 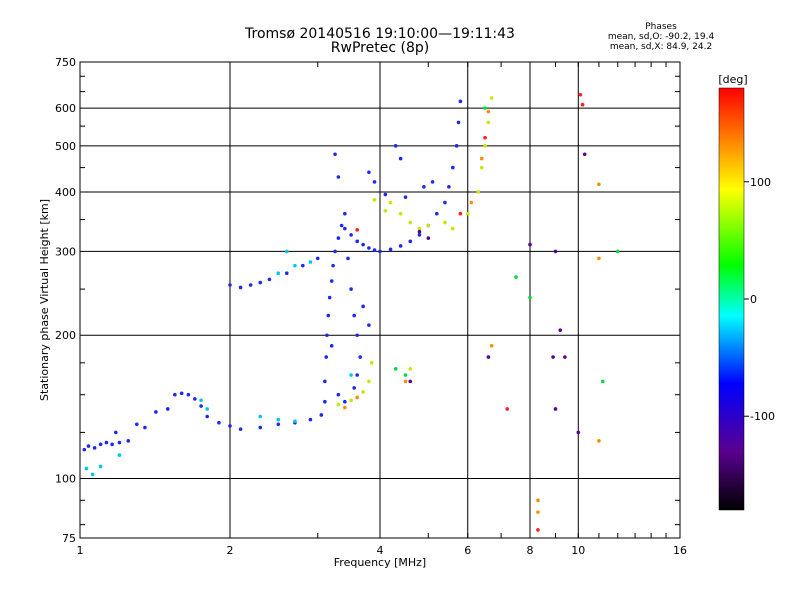 What do you see at coordinates (762, 416) in the screenshot?
I see `colorbar-tick-label: -100` at bounding box center [762, 416].